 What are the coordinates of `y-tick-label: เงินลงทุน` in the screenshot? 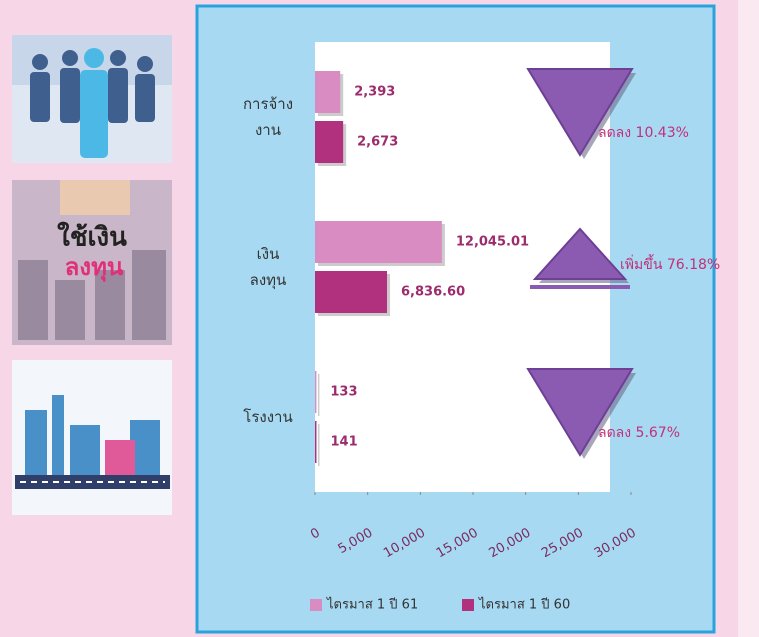 It's located at (268, 267).